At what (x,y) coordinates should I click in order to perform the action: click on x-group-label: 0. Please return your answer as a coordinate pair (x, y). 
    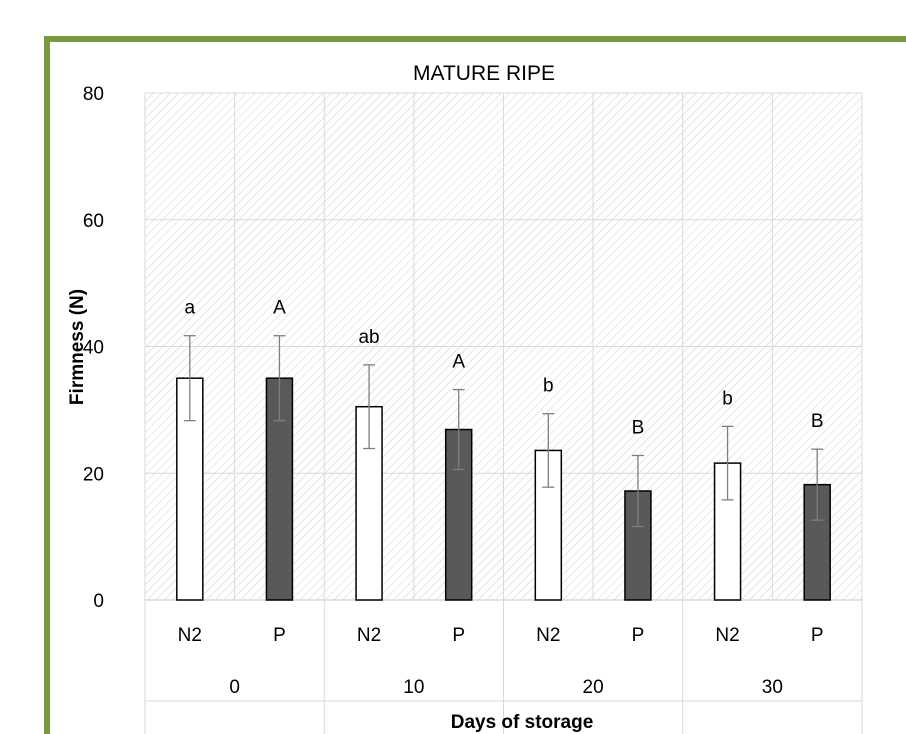
    Looking at the image, I should click on (234, 687).